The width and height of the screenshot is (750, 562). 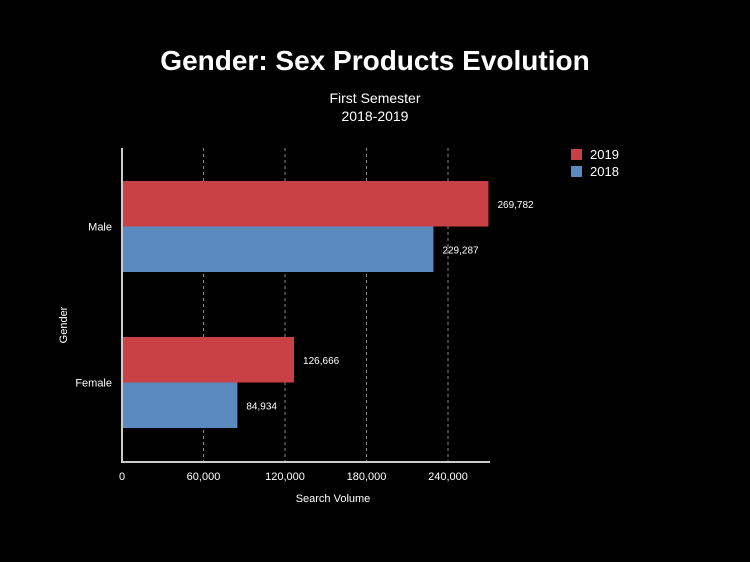 I want to click on bar-2019-female, so click(x=208, y=360).